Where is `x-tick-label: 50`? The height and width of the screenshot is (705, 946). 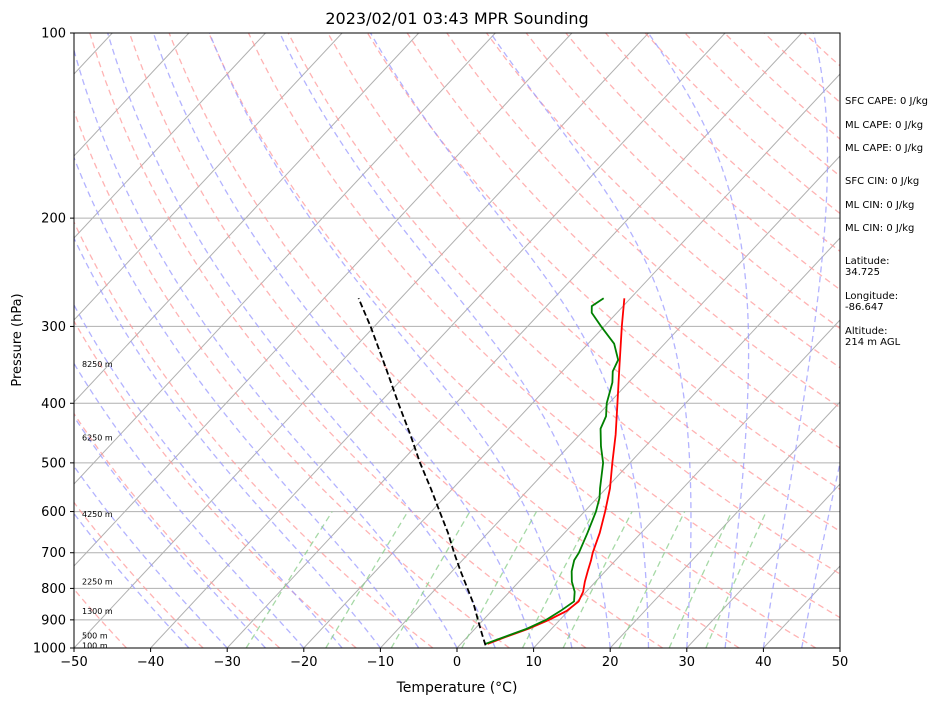
x-tick-label: 50 is located at coordinates (840, 662).